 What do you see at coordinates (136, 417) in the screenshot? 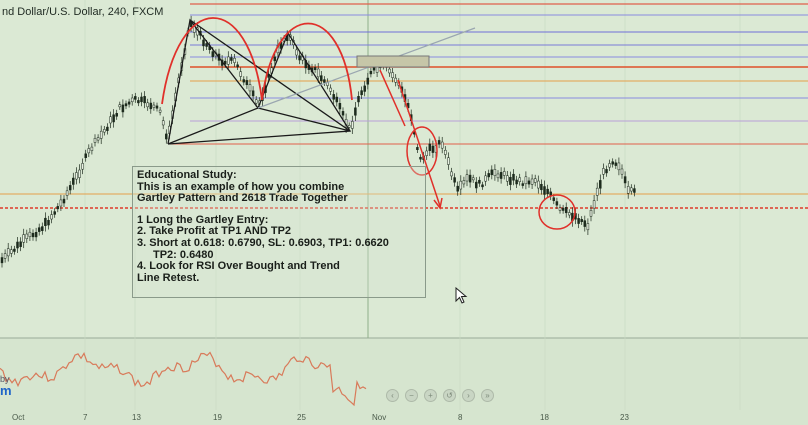
I see `x-tick: 13` at bounding box center [136, 417].